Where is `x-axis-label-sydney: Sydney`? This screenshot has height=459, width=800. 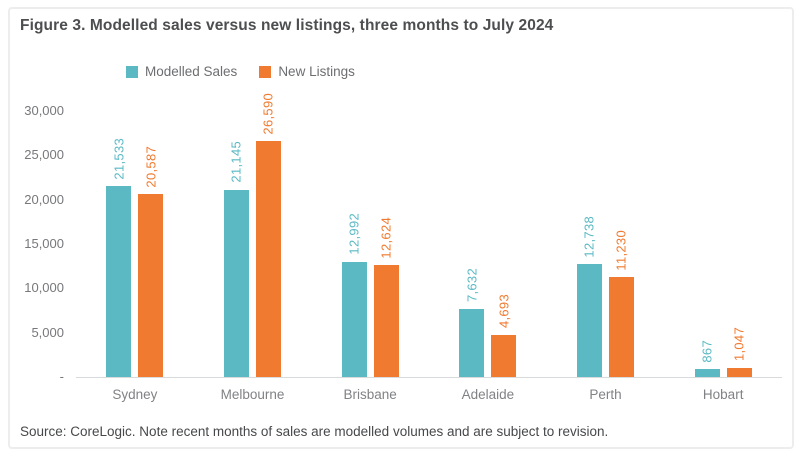 x-axis-label-sydney: Sydney is located at coordinates (135, 394).